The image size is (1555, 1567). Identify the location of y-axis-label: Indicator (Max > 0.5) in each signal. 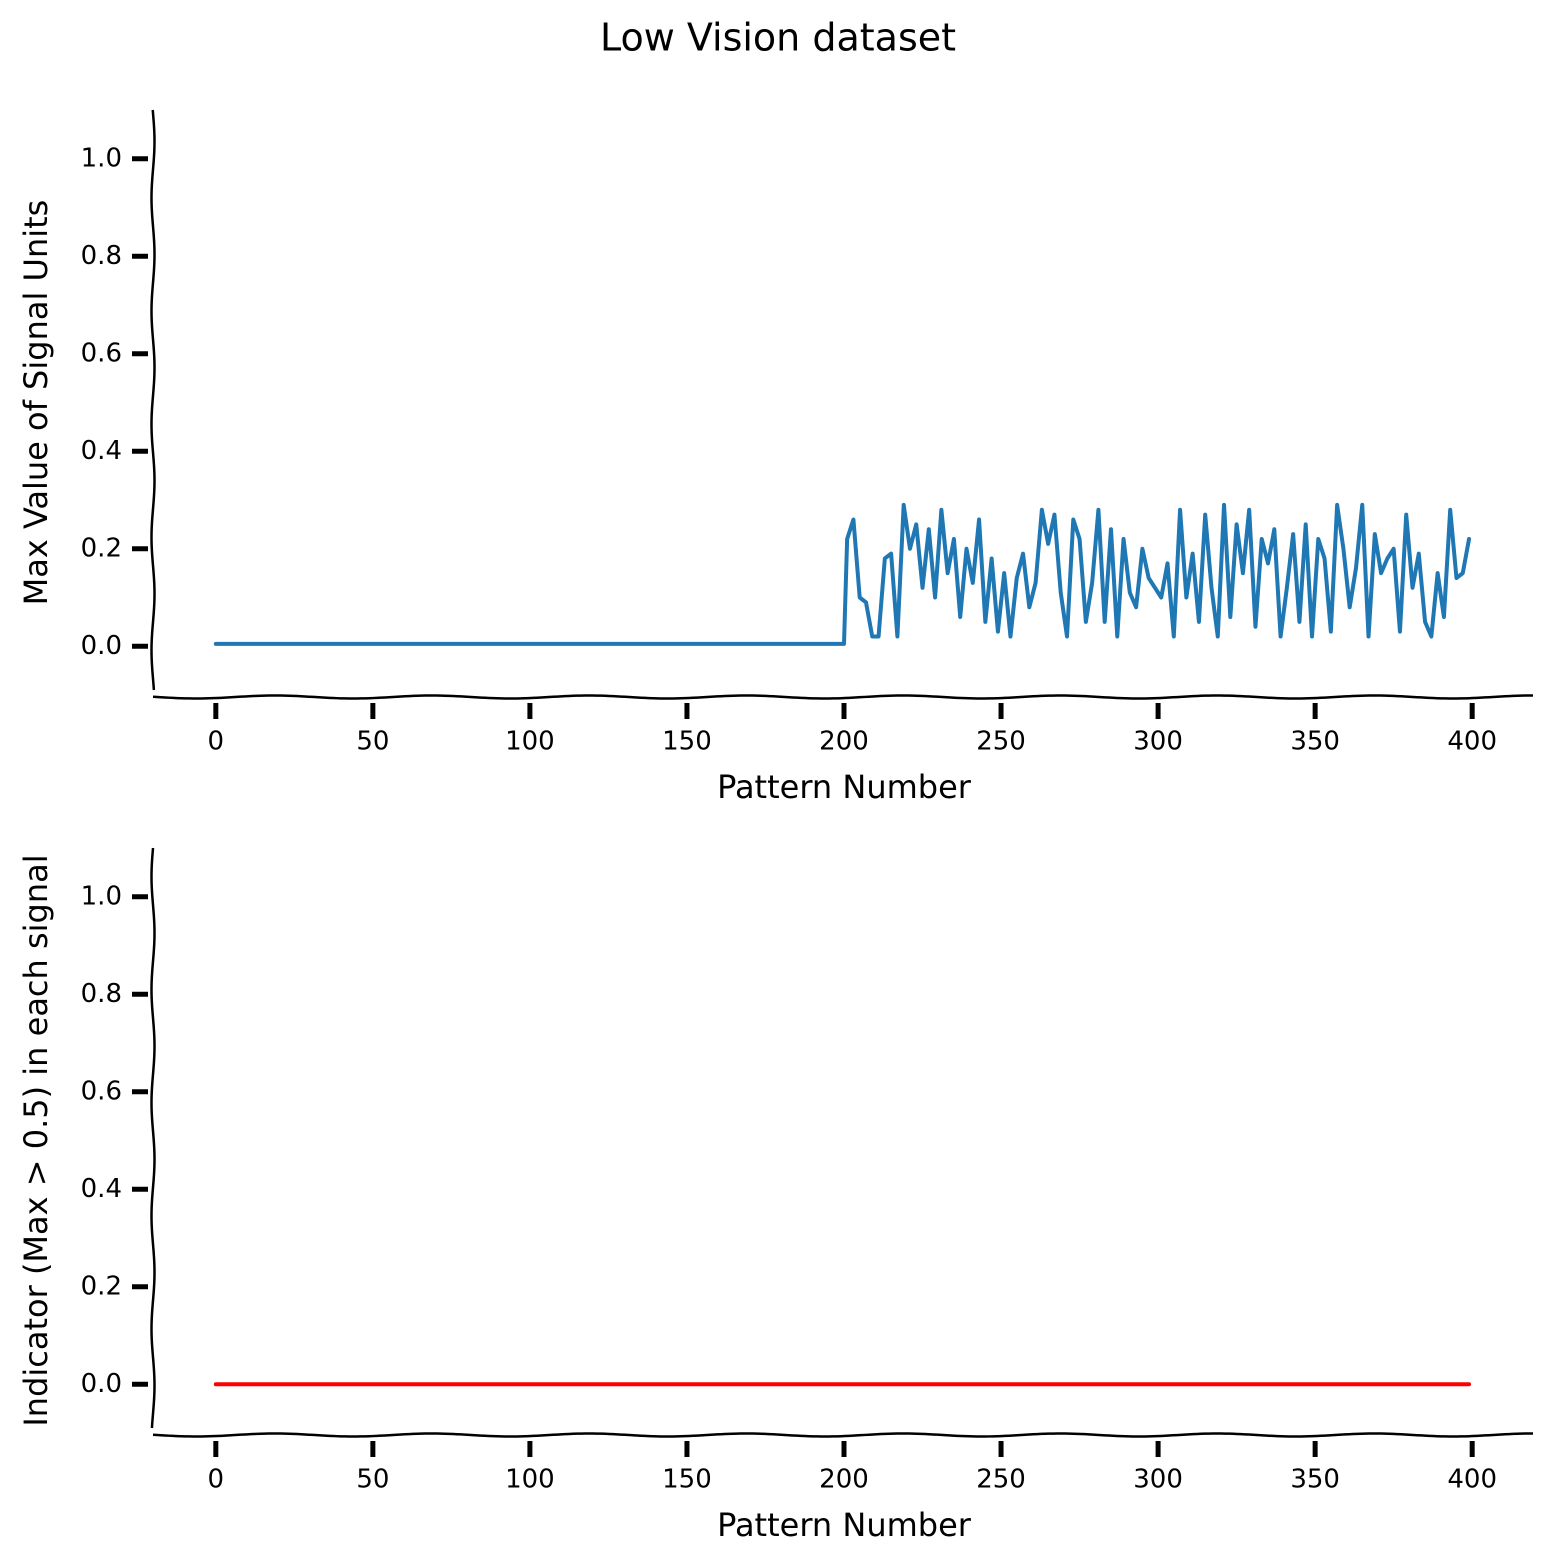
(36, 1140).